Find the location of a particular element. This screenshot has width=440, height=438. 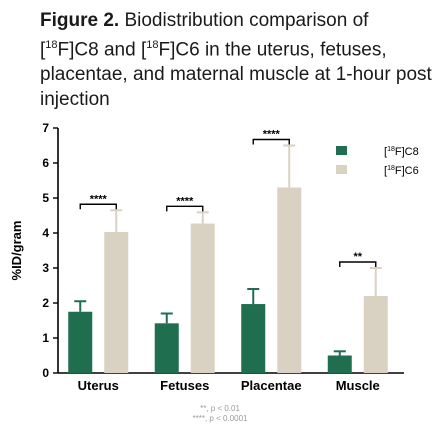

y-tick-label: 1 is located at coordinates (45, 338).